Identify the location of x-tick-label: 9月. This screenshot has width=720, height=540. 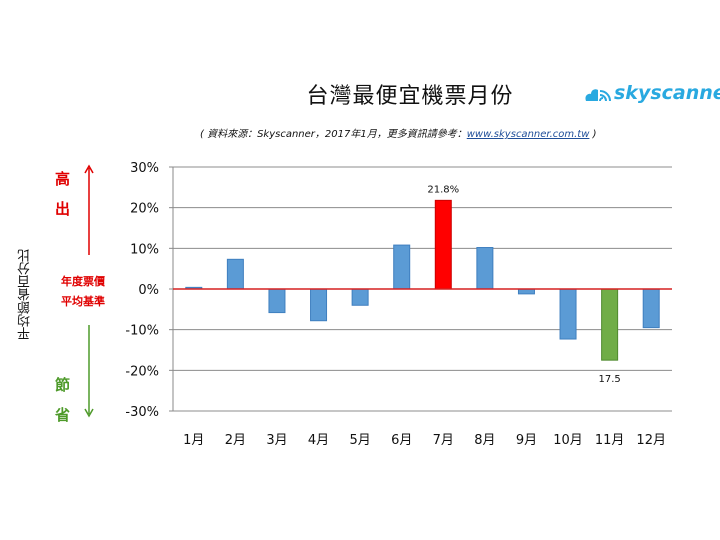
(526, 440).